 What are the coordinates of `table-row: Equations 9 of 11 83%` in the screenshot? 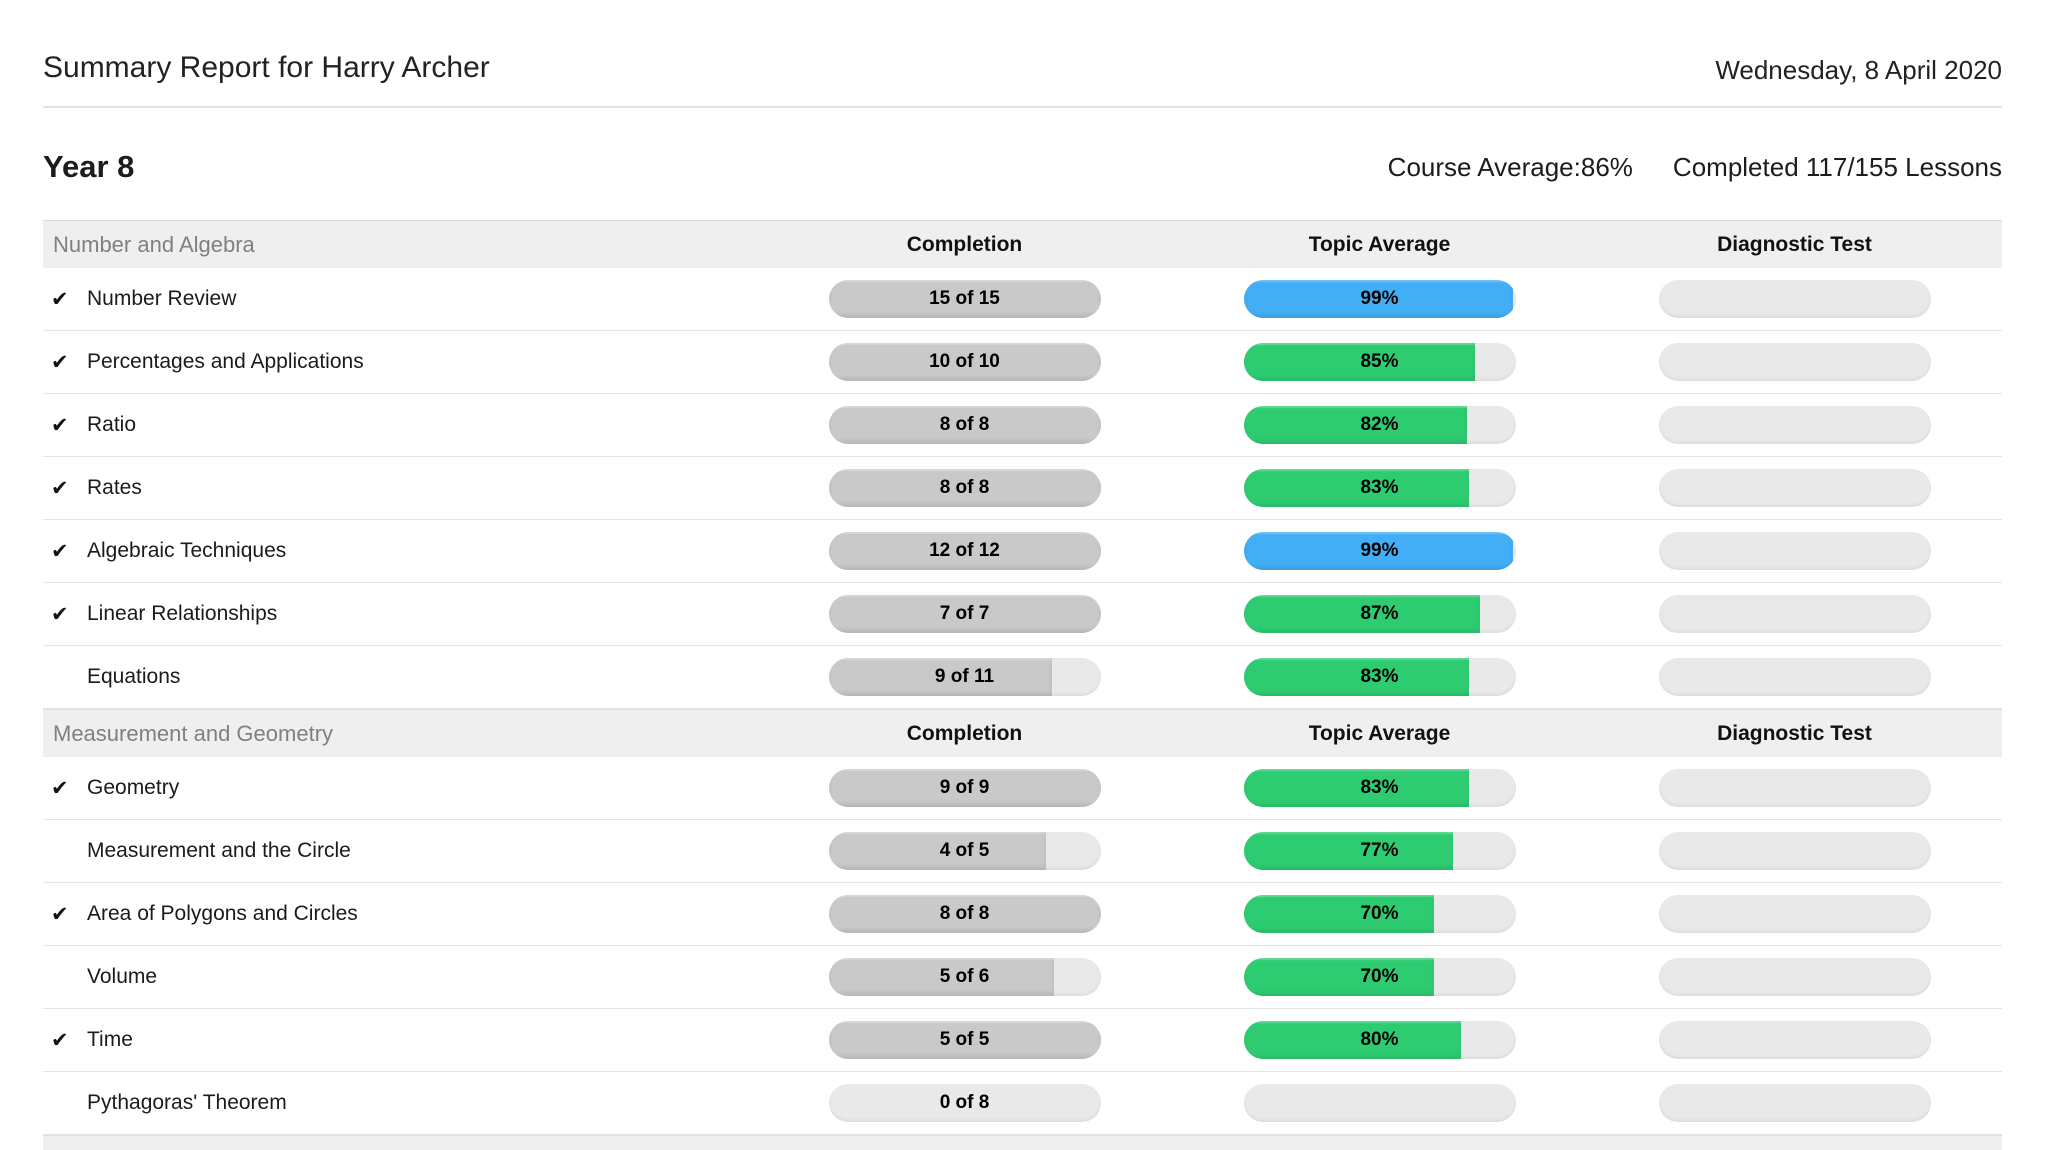 It's located at (1022, 677).